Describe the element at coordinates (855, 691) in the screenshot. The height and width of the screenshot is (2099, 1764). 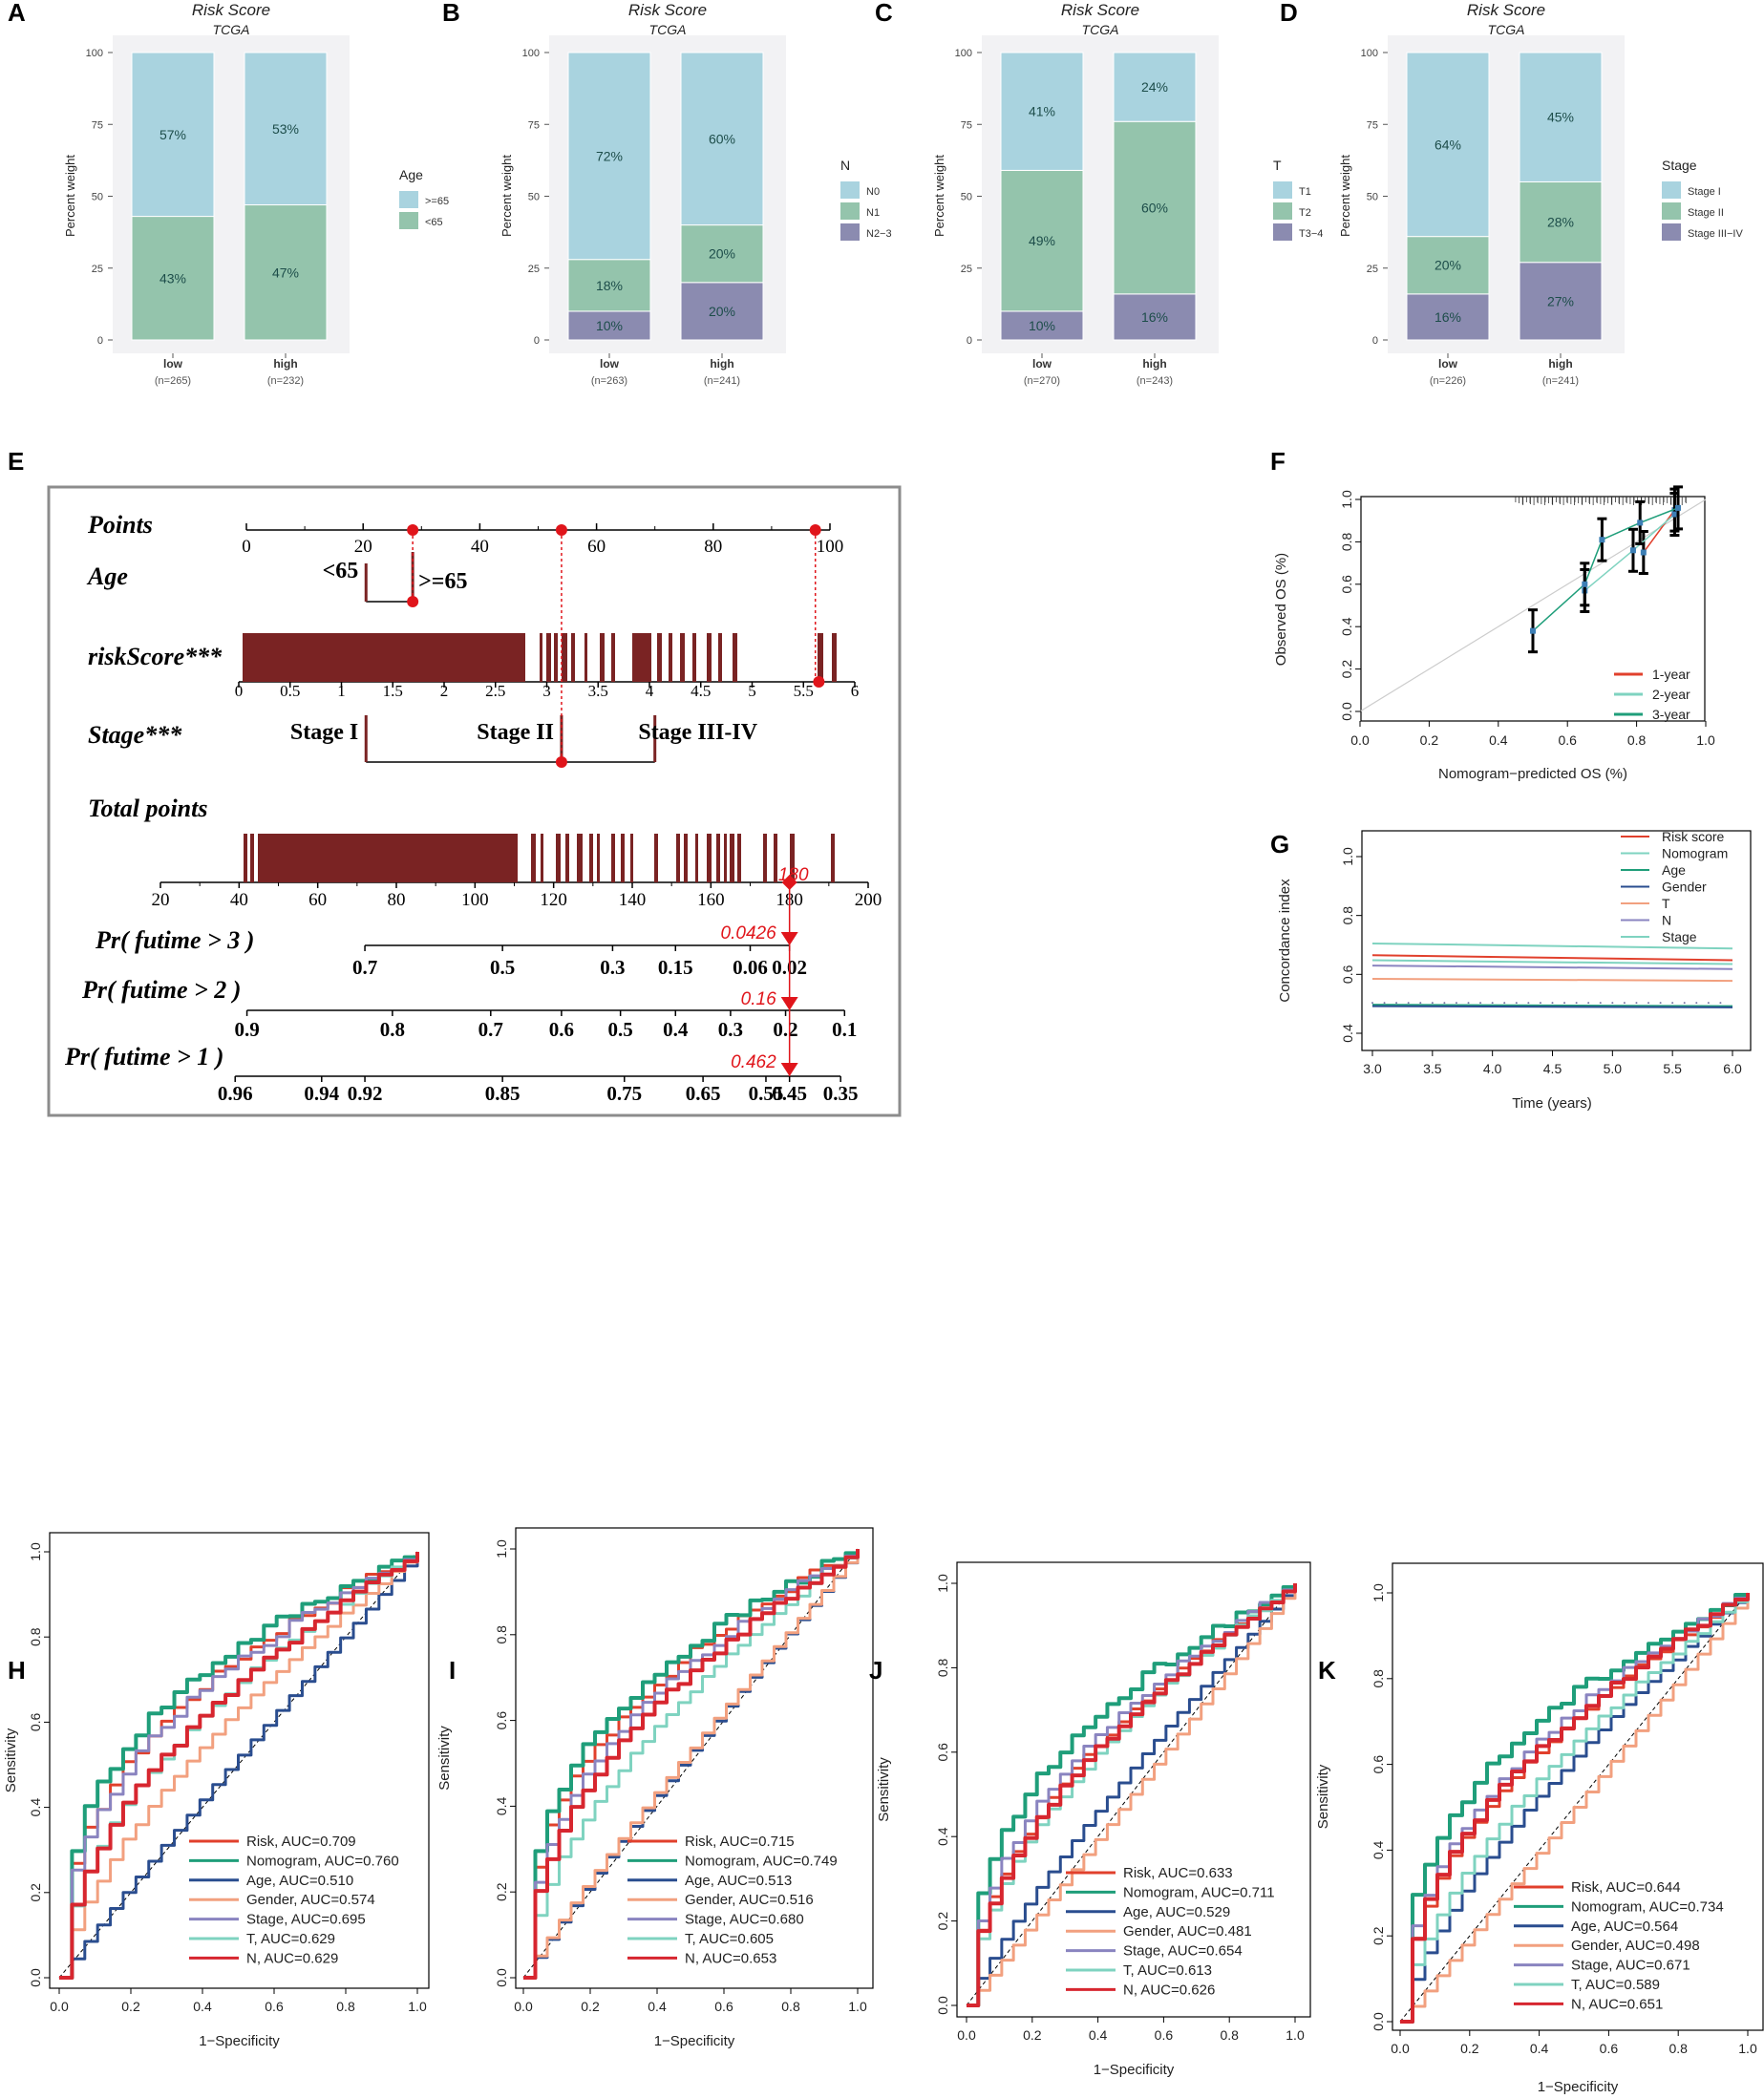
I see `riskscore-tick-label: 6` at that location.